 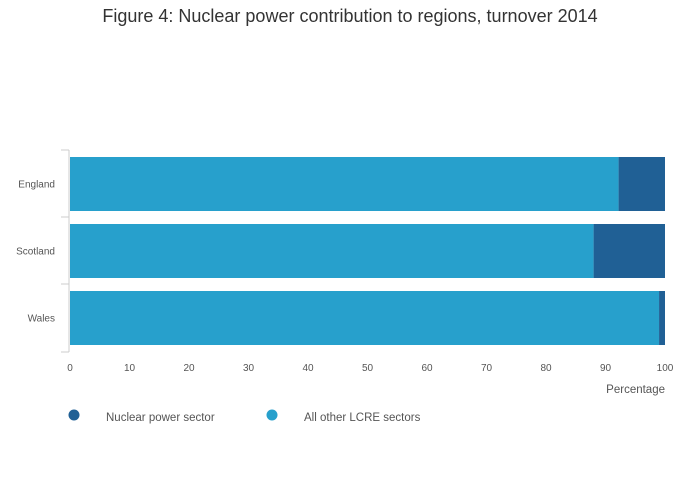 I want to click on x-tick-label: 100, so click(x=665, y=368).